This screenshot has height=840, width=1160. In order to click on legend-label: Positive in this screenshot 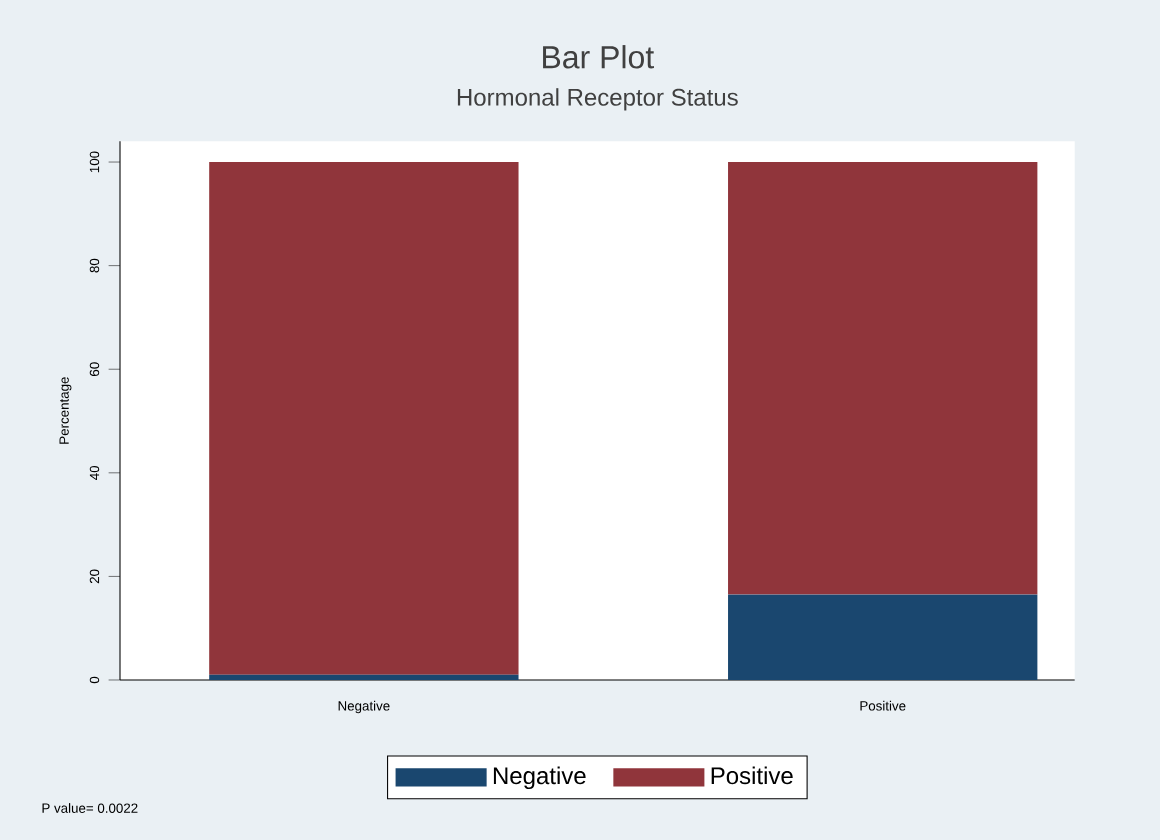, I will do `click(752, 775)`.